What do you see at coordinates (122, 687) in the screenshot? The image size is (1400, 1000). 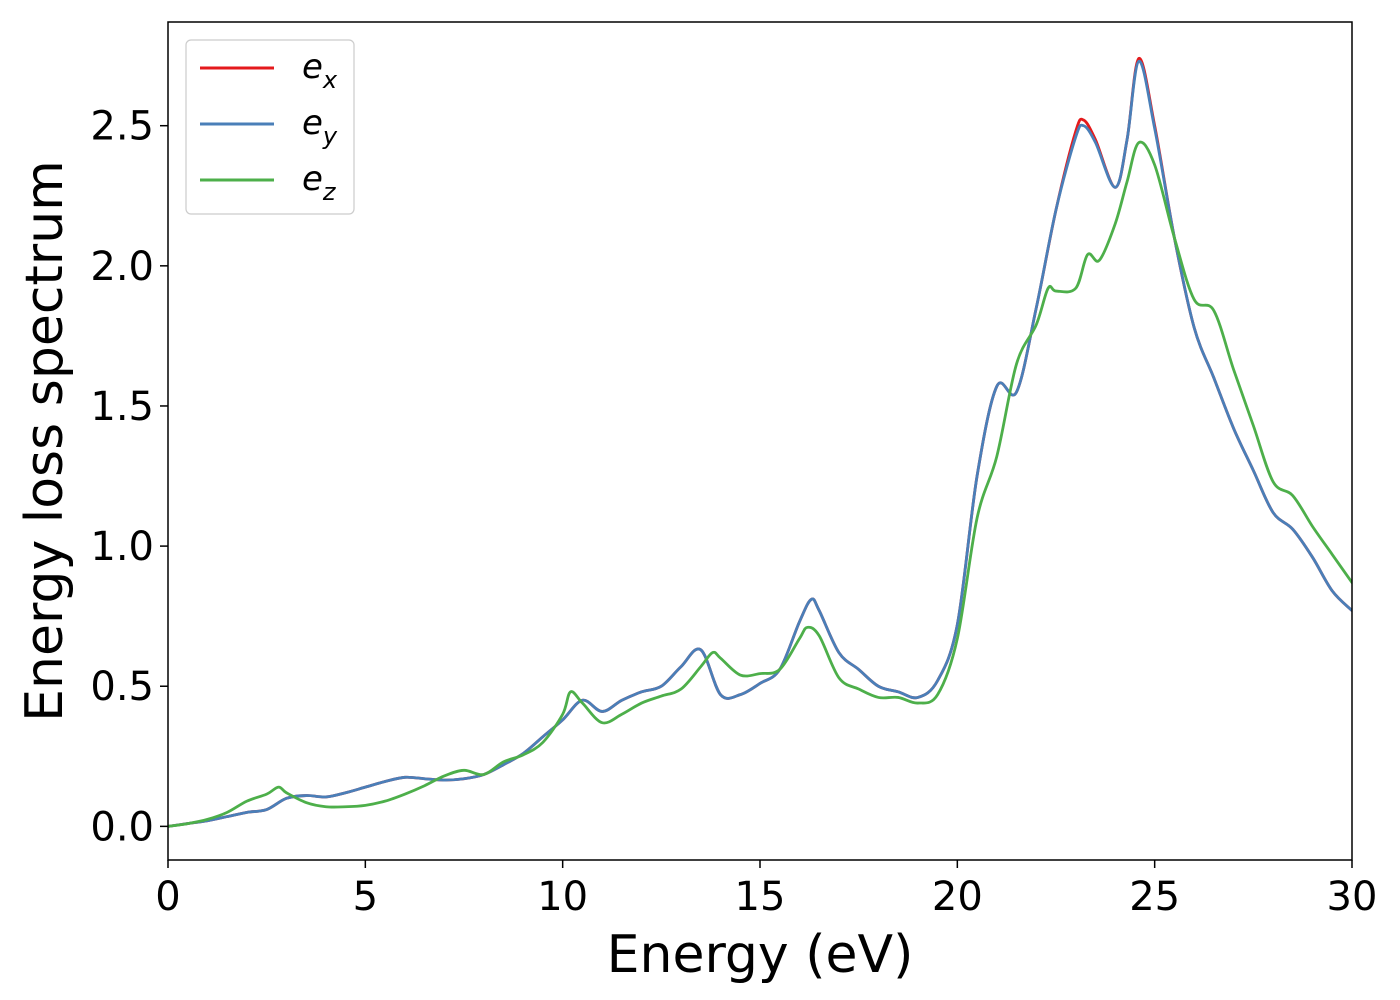 I see `y-tick-label: 0.5` at bounding box center [122, 687].